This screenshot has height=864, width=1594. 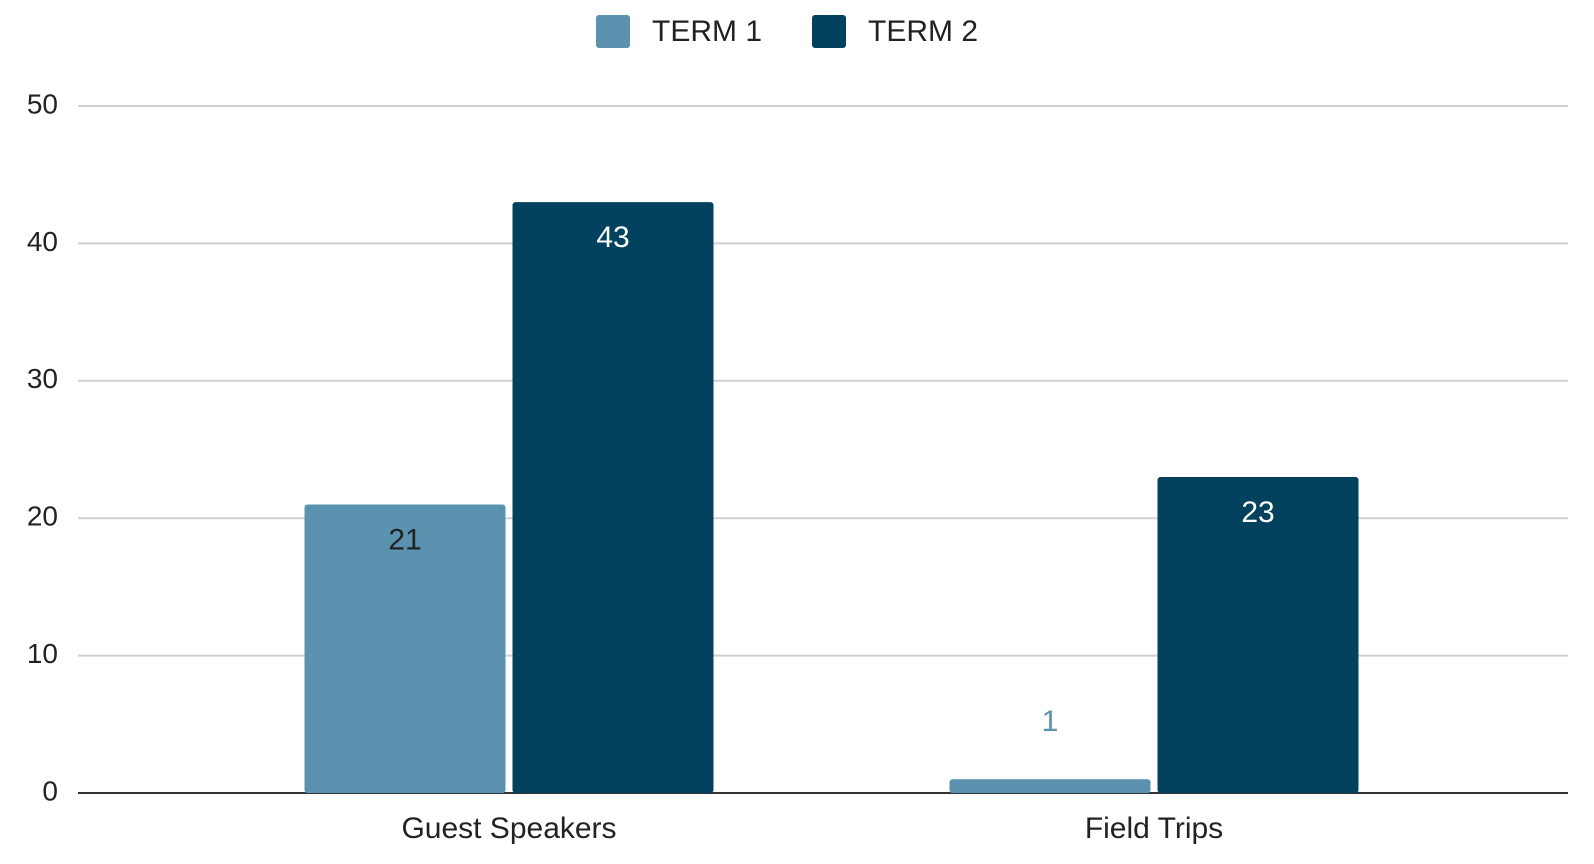 What do you see at coordinates (508, 828) in the screenshot?
I see `x-tick-label: Guest Speakers` at bounding box center [508, 828].